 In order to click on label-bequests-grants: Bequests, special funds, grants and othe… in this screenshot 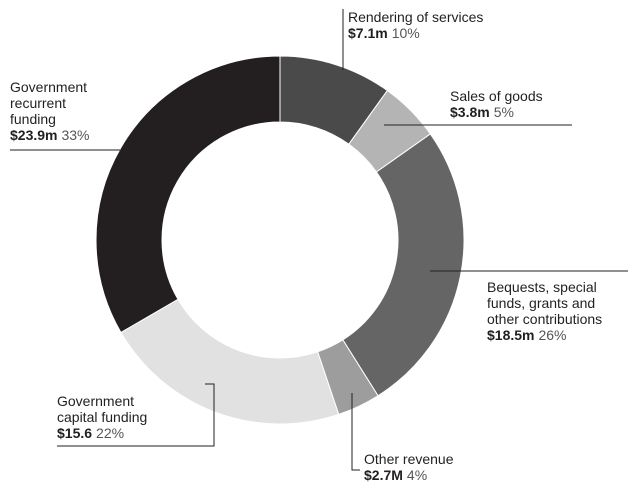, I will do `click(544, 311)`.